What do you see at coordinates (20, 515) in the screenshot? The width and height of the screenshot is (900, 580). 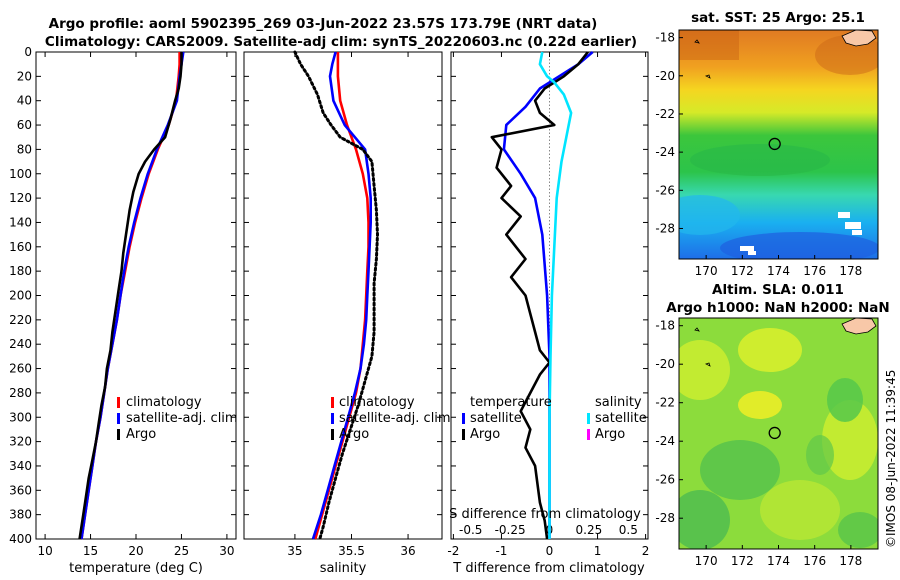 I see `depth-tick-label: 380` at bounding box center [20, 515].